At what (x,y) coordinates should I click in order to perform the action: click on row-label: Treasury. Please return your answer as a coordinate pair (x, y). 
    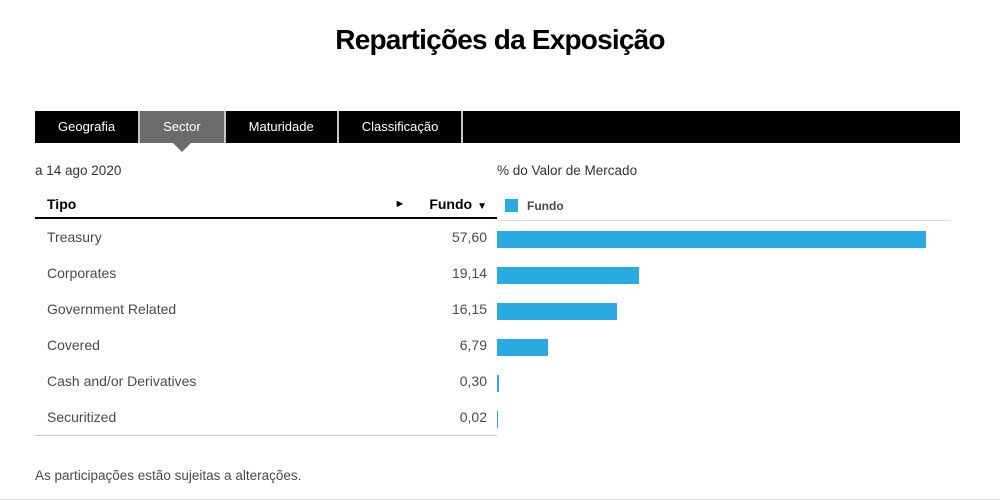
    Looking at the image, I should click on (74, 237).